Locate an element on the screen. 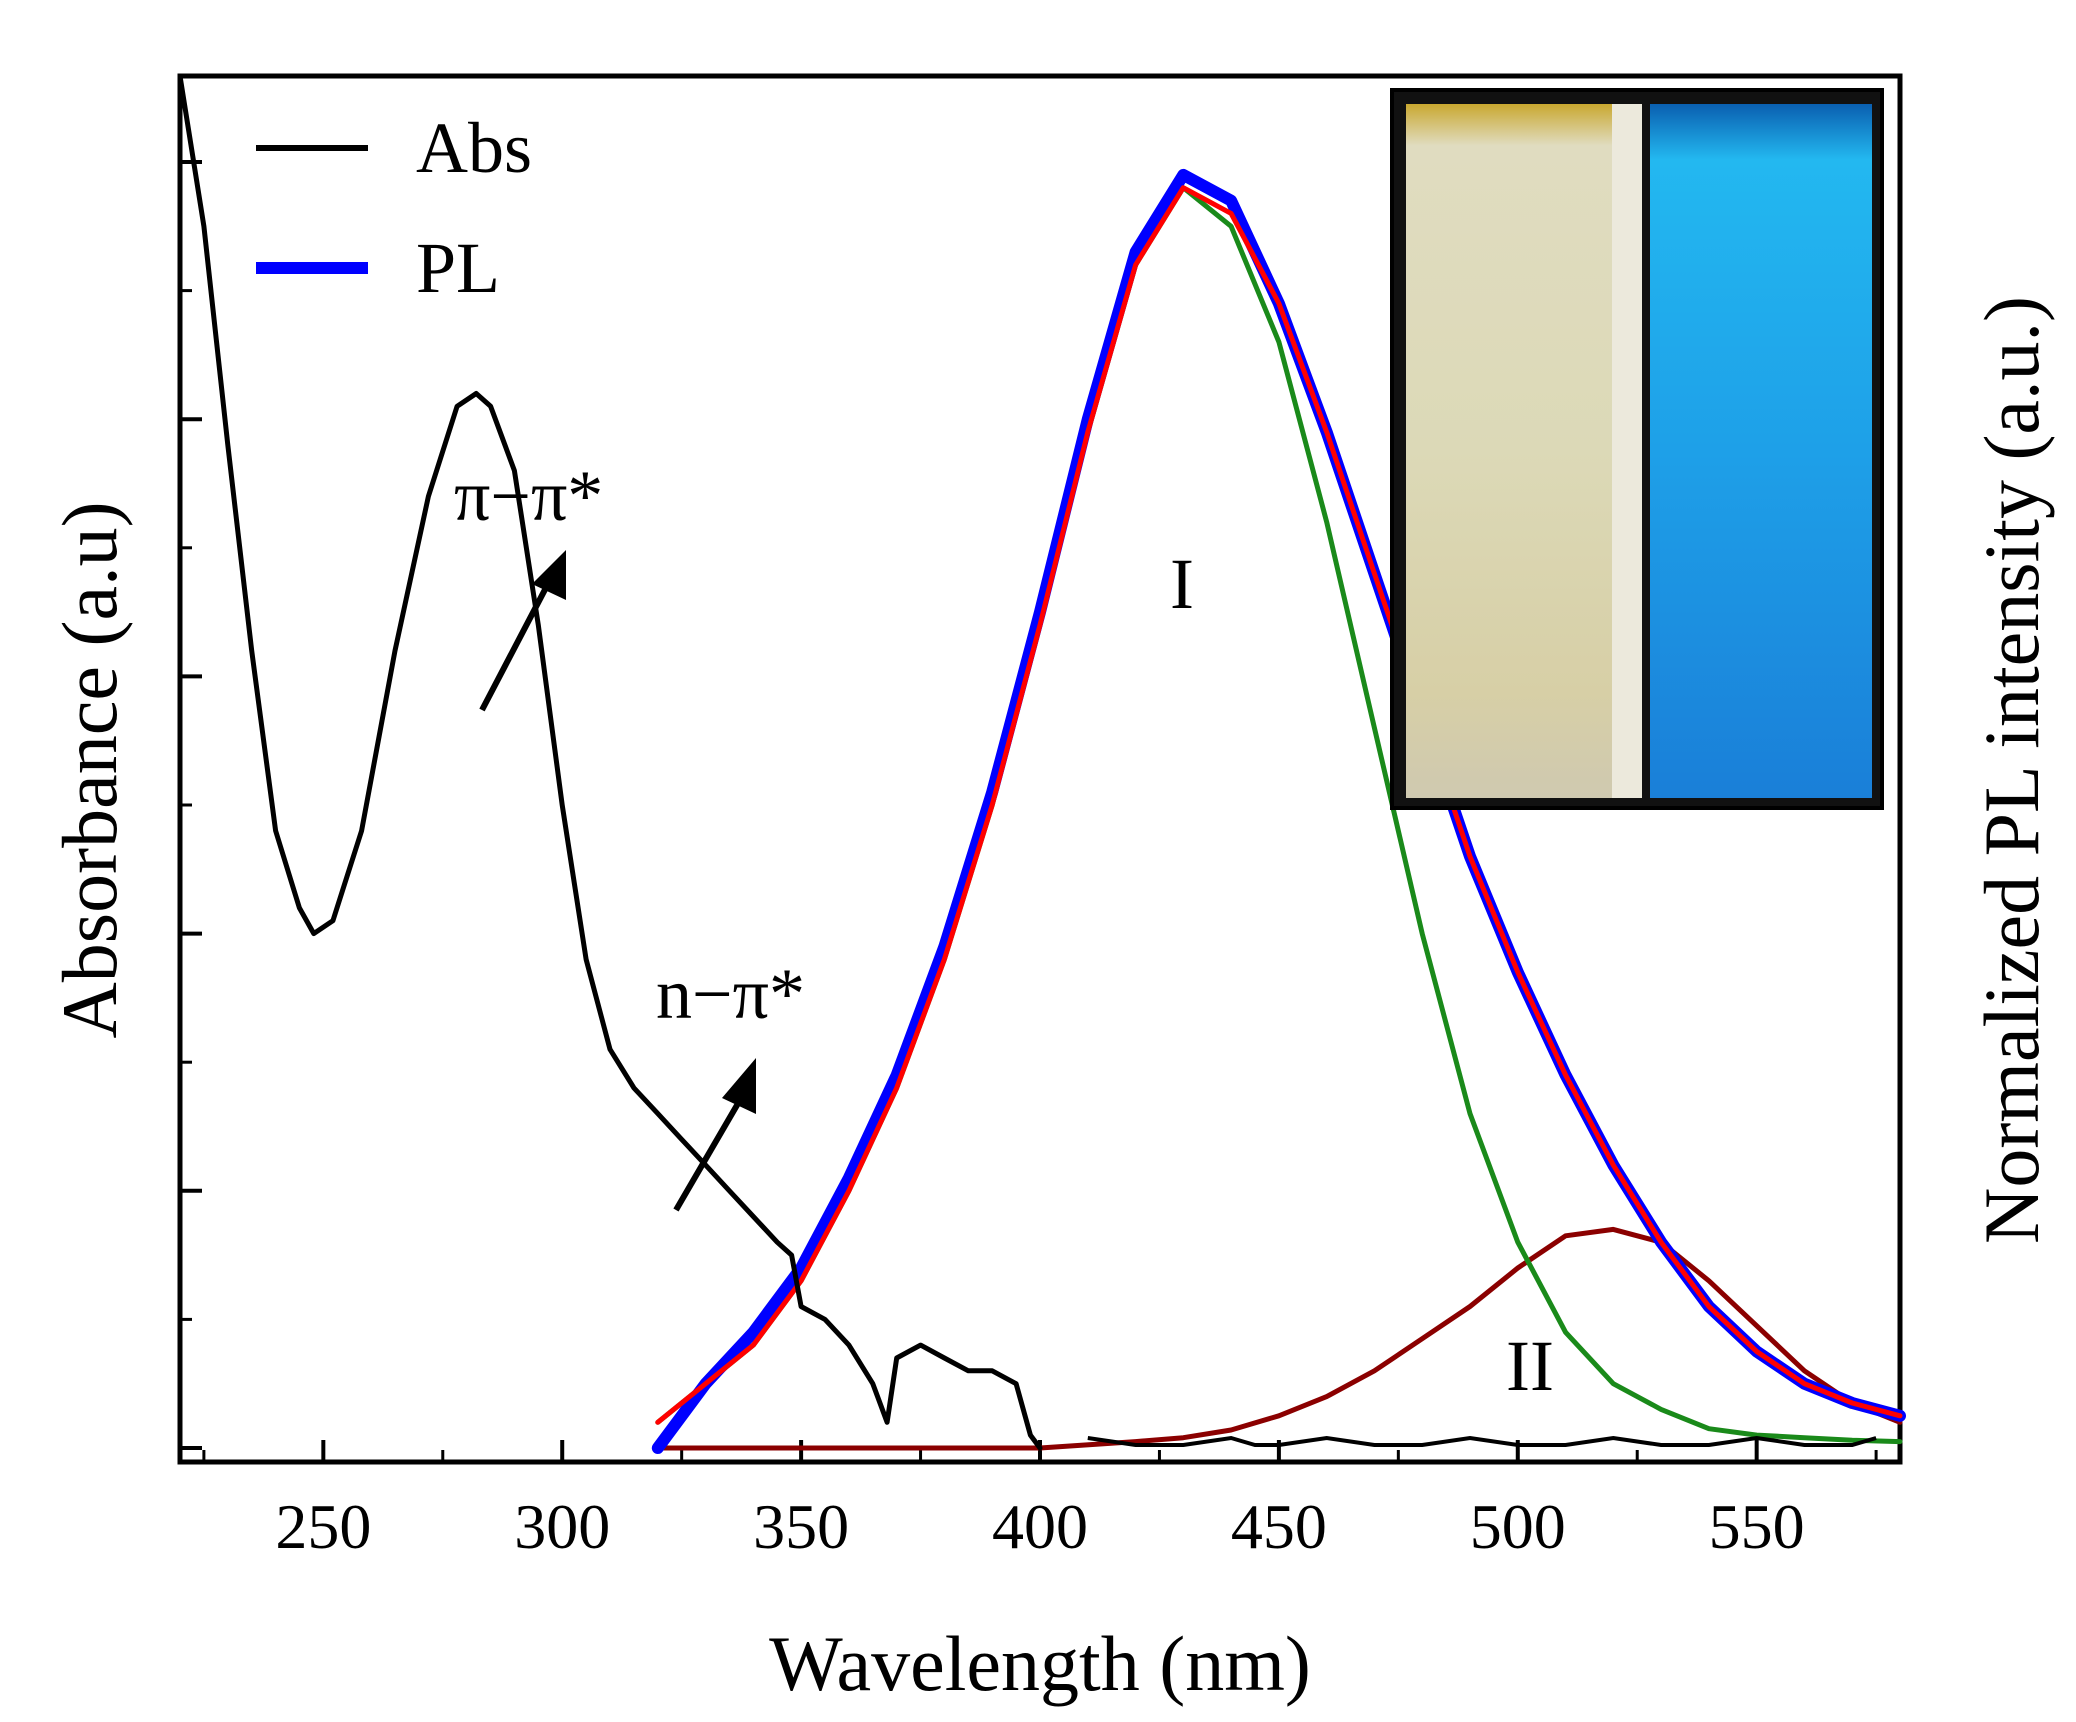 The height and width of the screenshot is (1722, 2076). x-tick-label-250: 250 is located at coordinates (323, 1526).